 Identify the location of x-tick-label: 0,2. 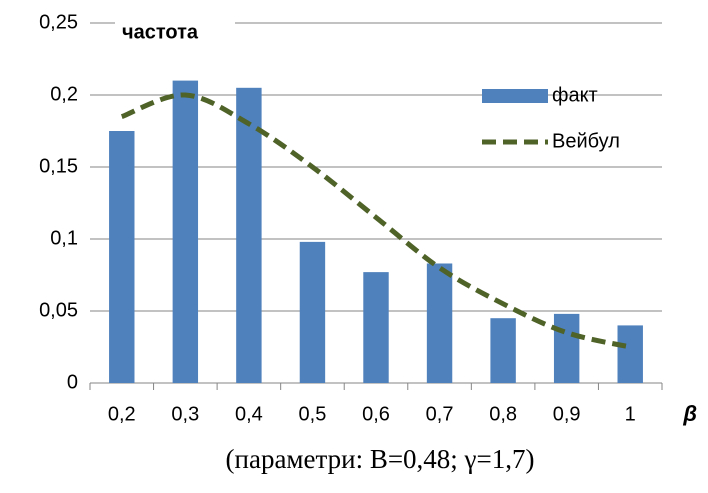
(122, 414).